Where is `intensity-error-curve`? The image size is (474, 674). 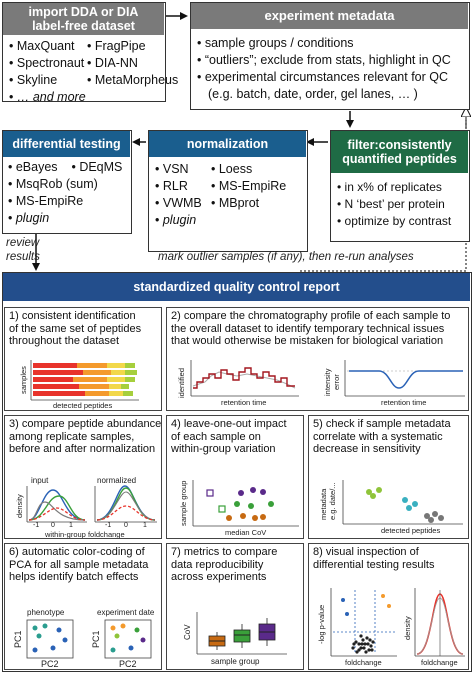
intensity-error-curve is located at coordinates (406, 379).